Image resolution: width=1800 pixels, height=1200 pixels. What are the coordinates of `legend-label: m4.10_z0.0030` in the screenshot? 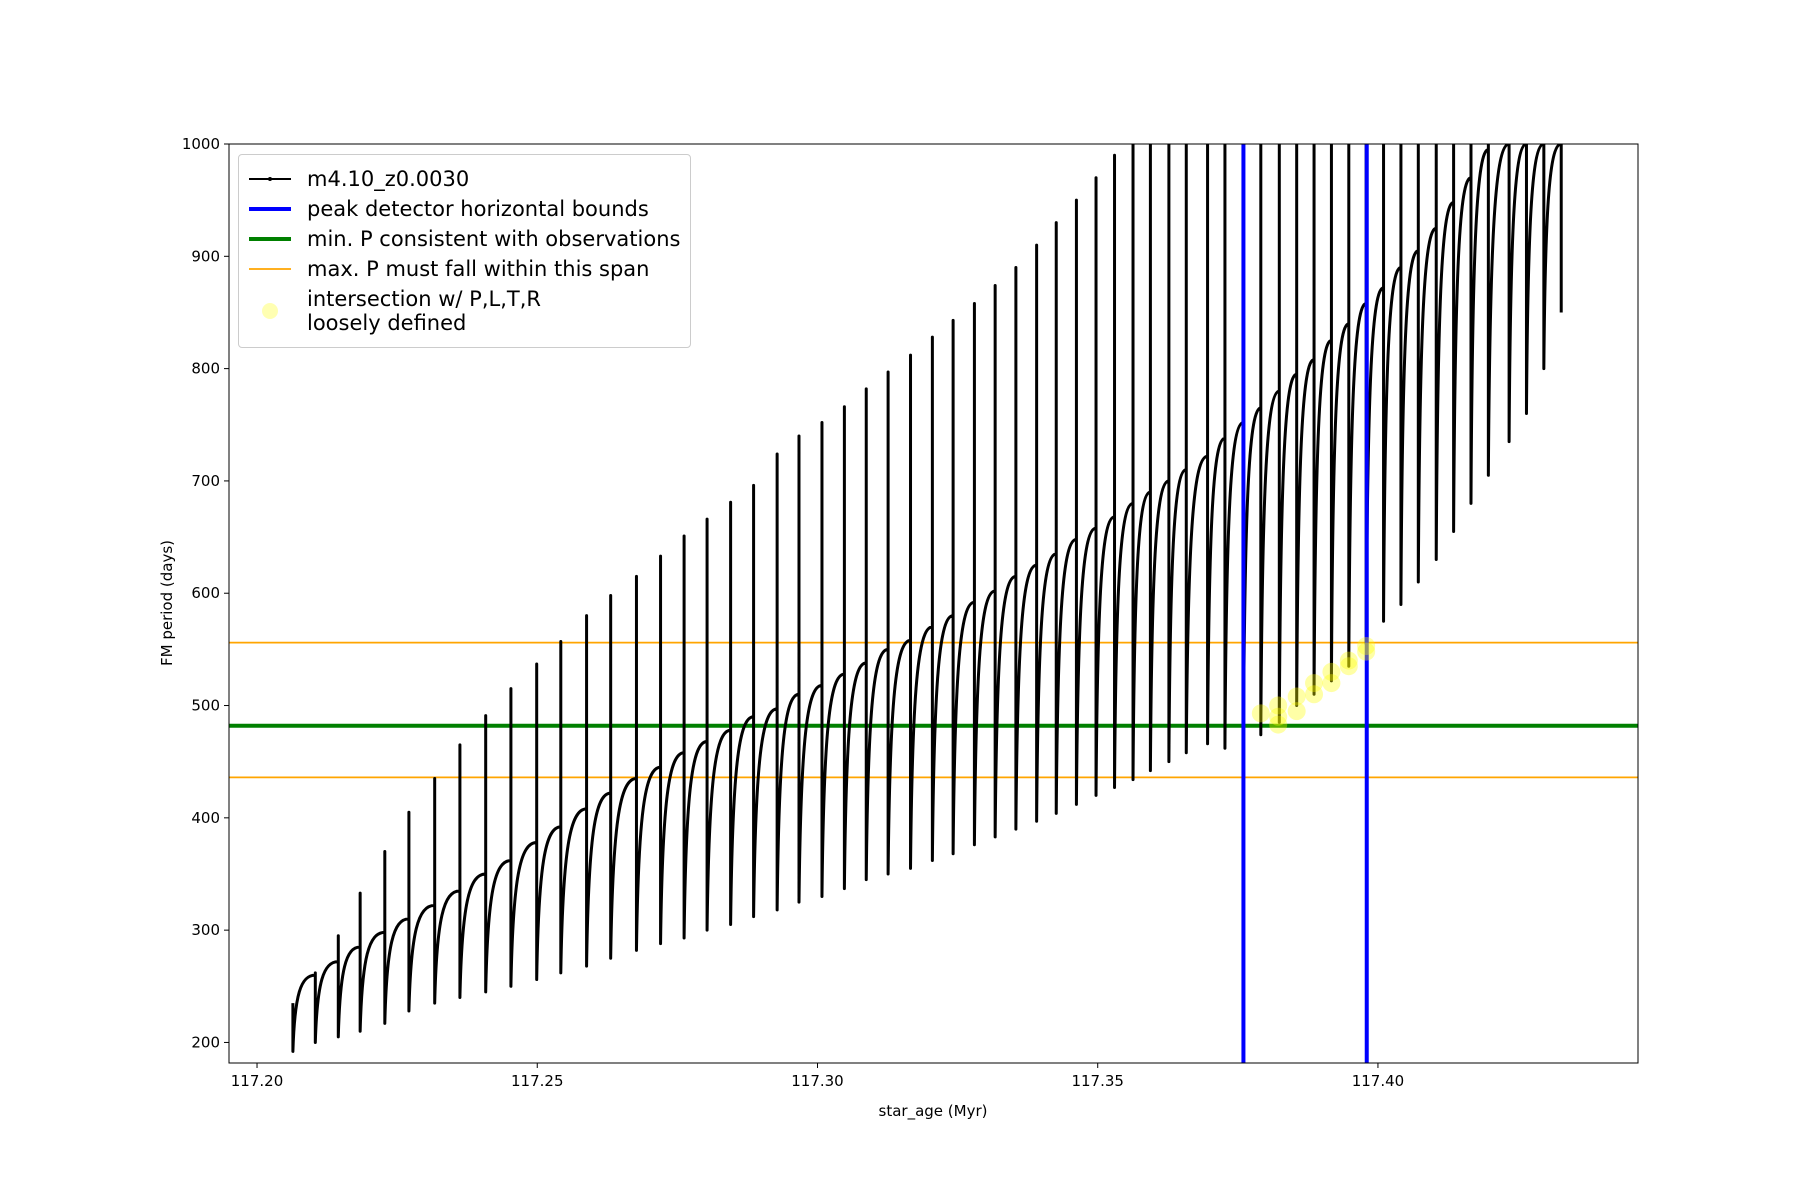 It's located at (388, 179).